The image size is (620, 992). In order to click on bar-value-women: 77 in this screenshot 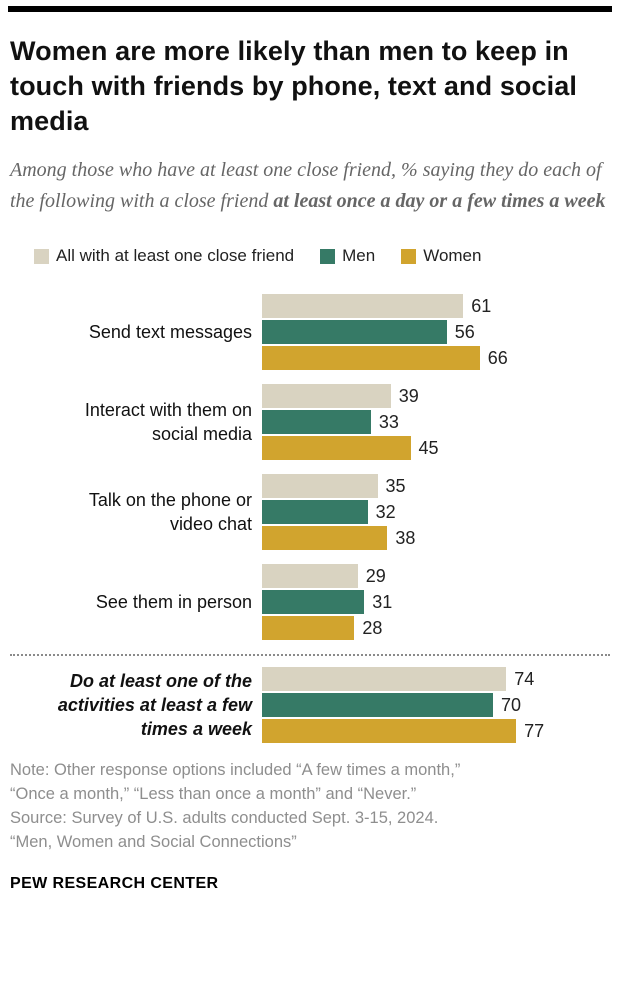, I will do `click(534, 730)`.